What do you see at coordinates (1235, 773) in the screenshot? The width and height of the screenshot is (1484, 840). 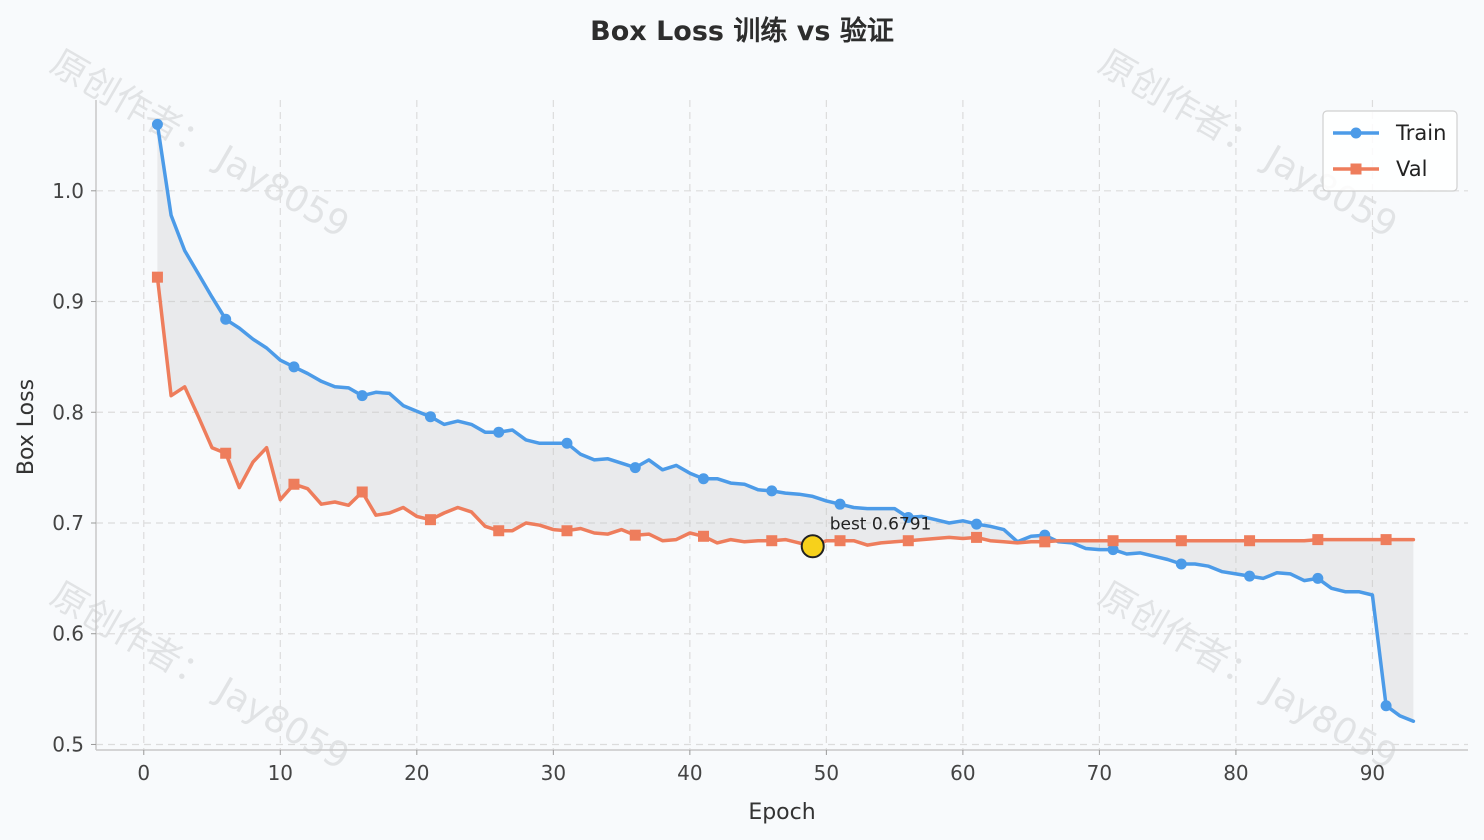 I see `x-tick-label: 80` at bounding box center [1235, 773].